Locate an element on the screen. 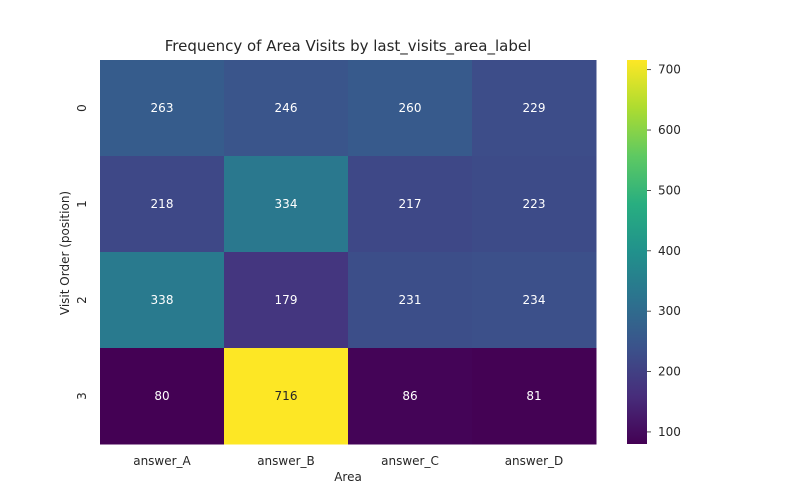 This screenshot has width=800, height=500. cell-value-label: 338 is located at coordinates (162, 300).